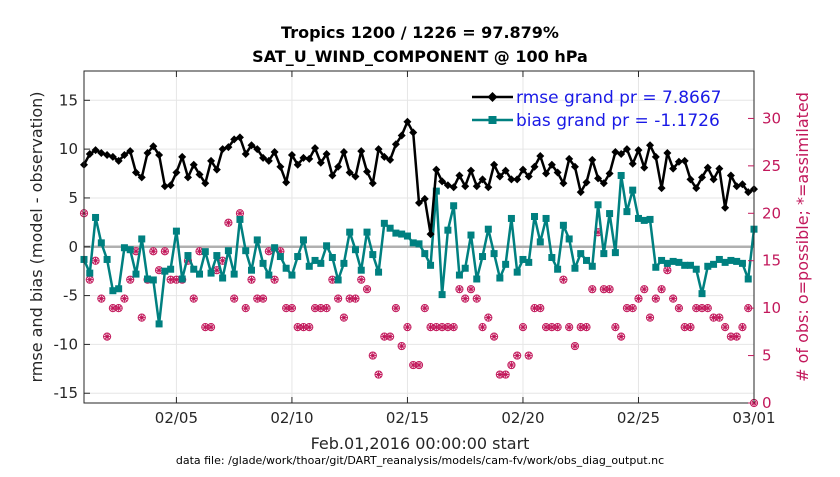 The width and height of the screenshot is (840, 477). I want to click on y-tick-label: 5, so click(73, 198).